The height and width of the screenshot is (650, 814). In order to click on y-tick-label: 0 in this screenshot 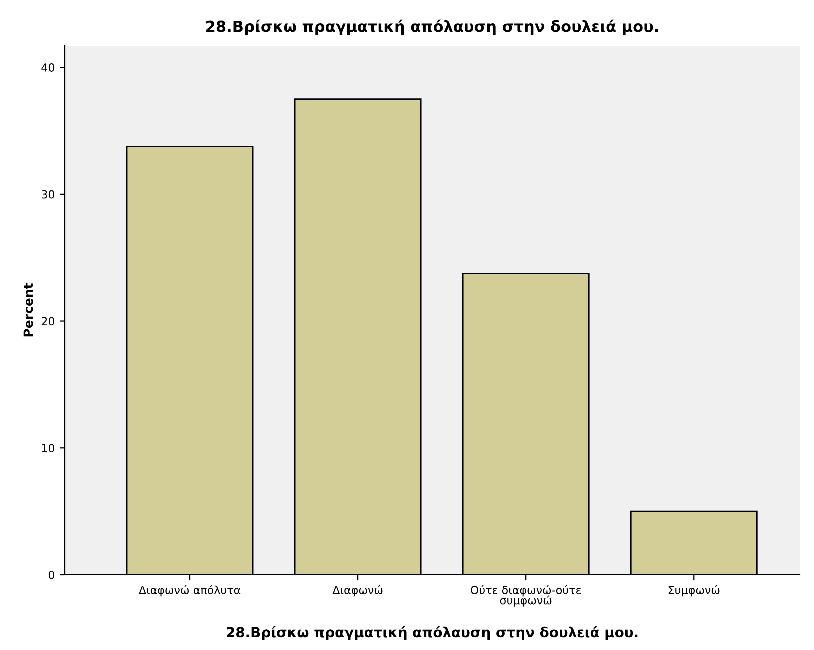, I will do `click(51, 575)`.